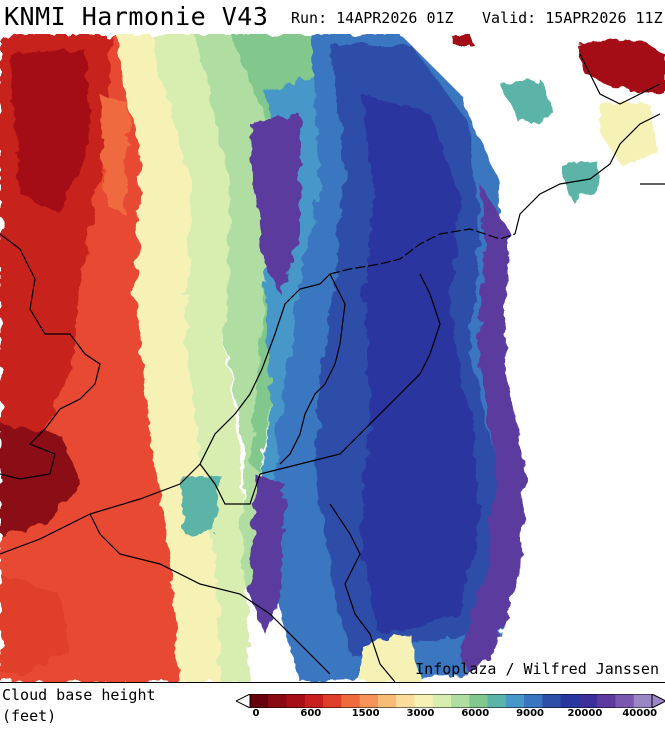  What do you see at coordinates (640, 713) in the screenshot?
I see `colorbar-tick-label: 40000` at bounding box center [640, 713].